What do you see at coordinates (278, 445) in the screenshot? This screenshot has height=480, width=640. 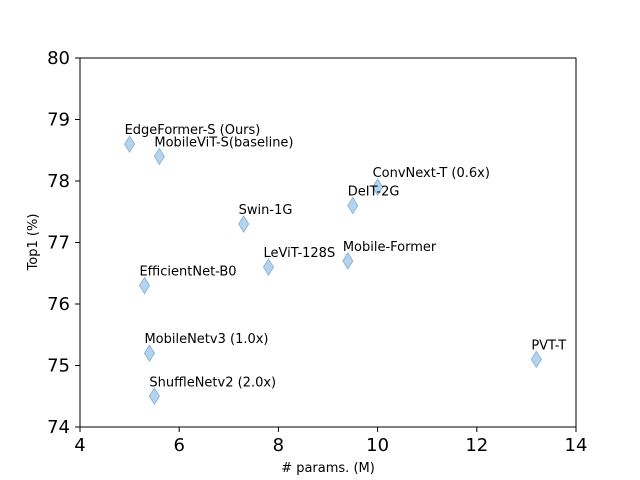 I see `x-tick-label: 8` at bounding box center [278, 445].